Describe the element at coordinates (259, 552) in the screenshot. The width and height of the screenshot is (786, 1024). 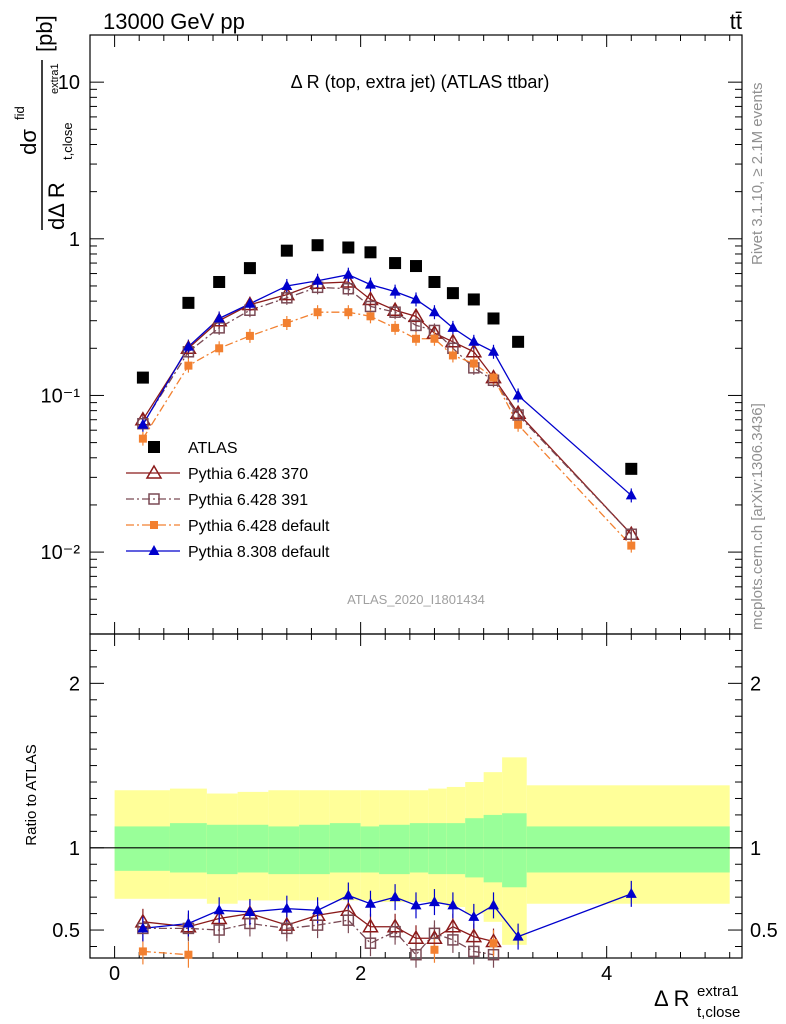
I see `legend-label: Pythia 8.308 default` at that location.